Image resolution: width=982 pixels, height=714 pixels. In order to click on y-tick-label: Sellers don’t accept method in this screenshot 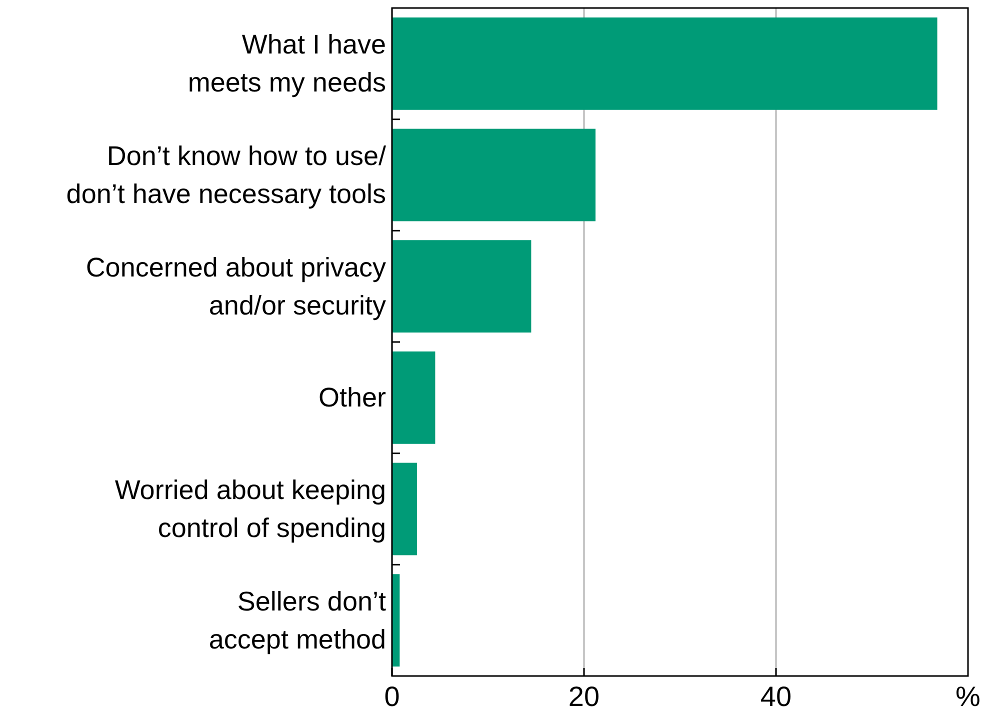, I will do `click(297, 620)`.